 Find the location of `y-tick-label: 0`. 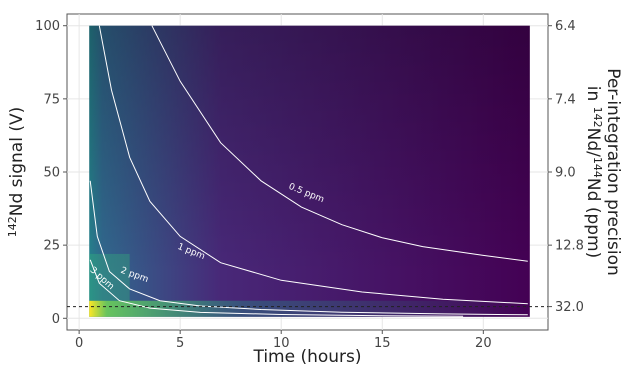

y-tick-label: 0 is located at coordinates (56, 319).